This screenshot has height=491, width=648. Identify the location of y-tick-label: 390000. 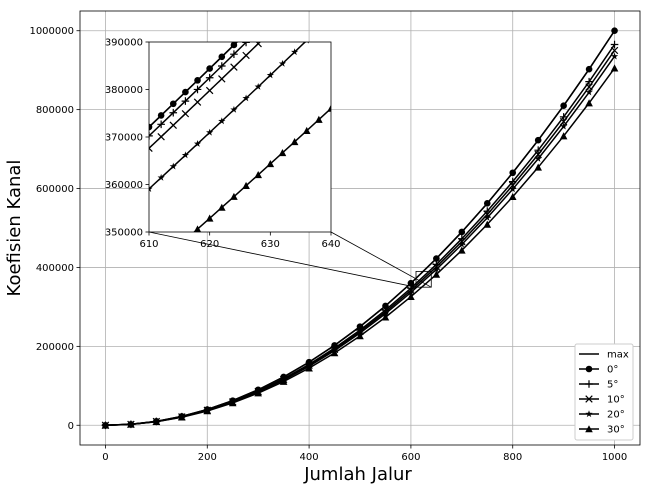
(124, 43).